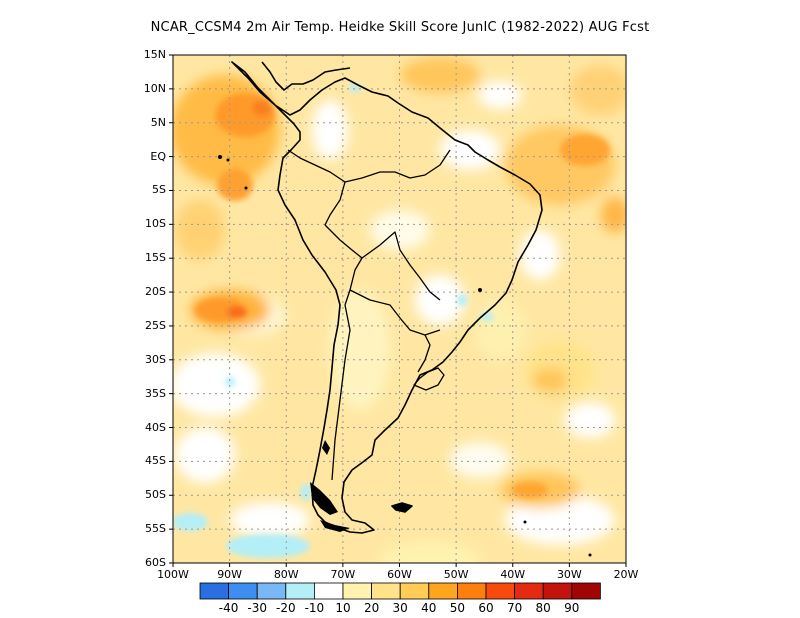  I want to click on legend-label: 70, so click(514, 608).